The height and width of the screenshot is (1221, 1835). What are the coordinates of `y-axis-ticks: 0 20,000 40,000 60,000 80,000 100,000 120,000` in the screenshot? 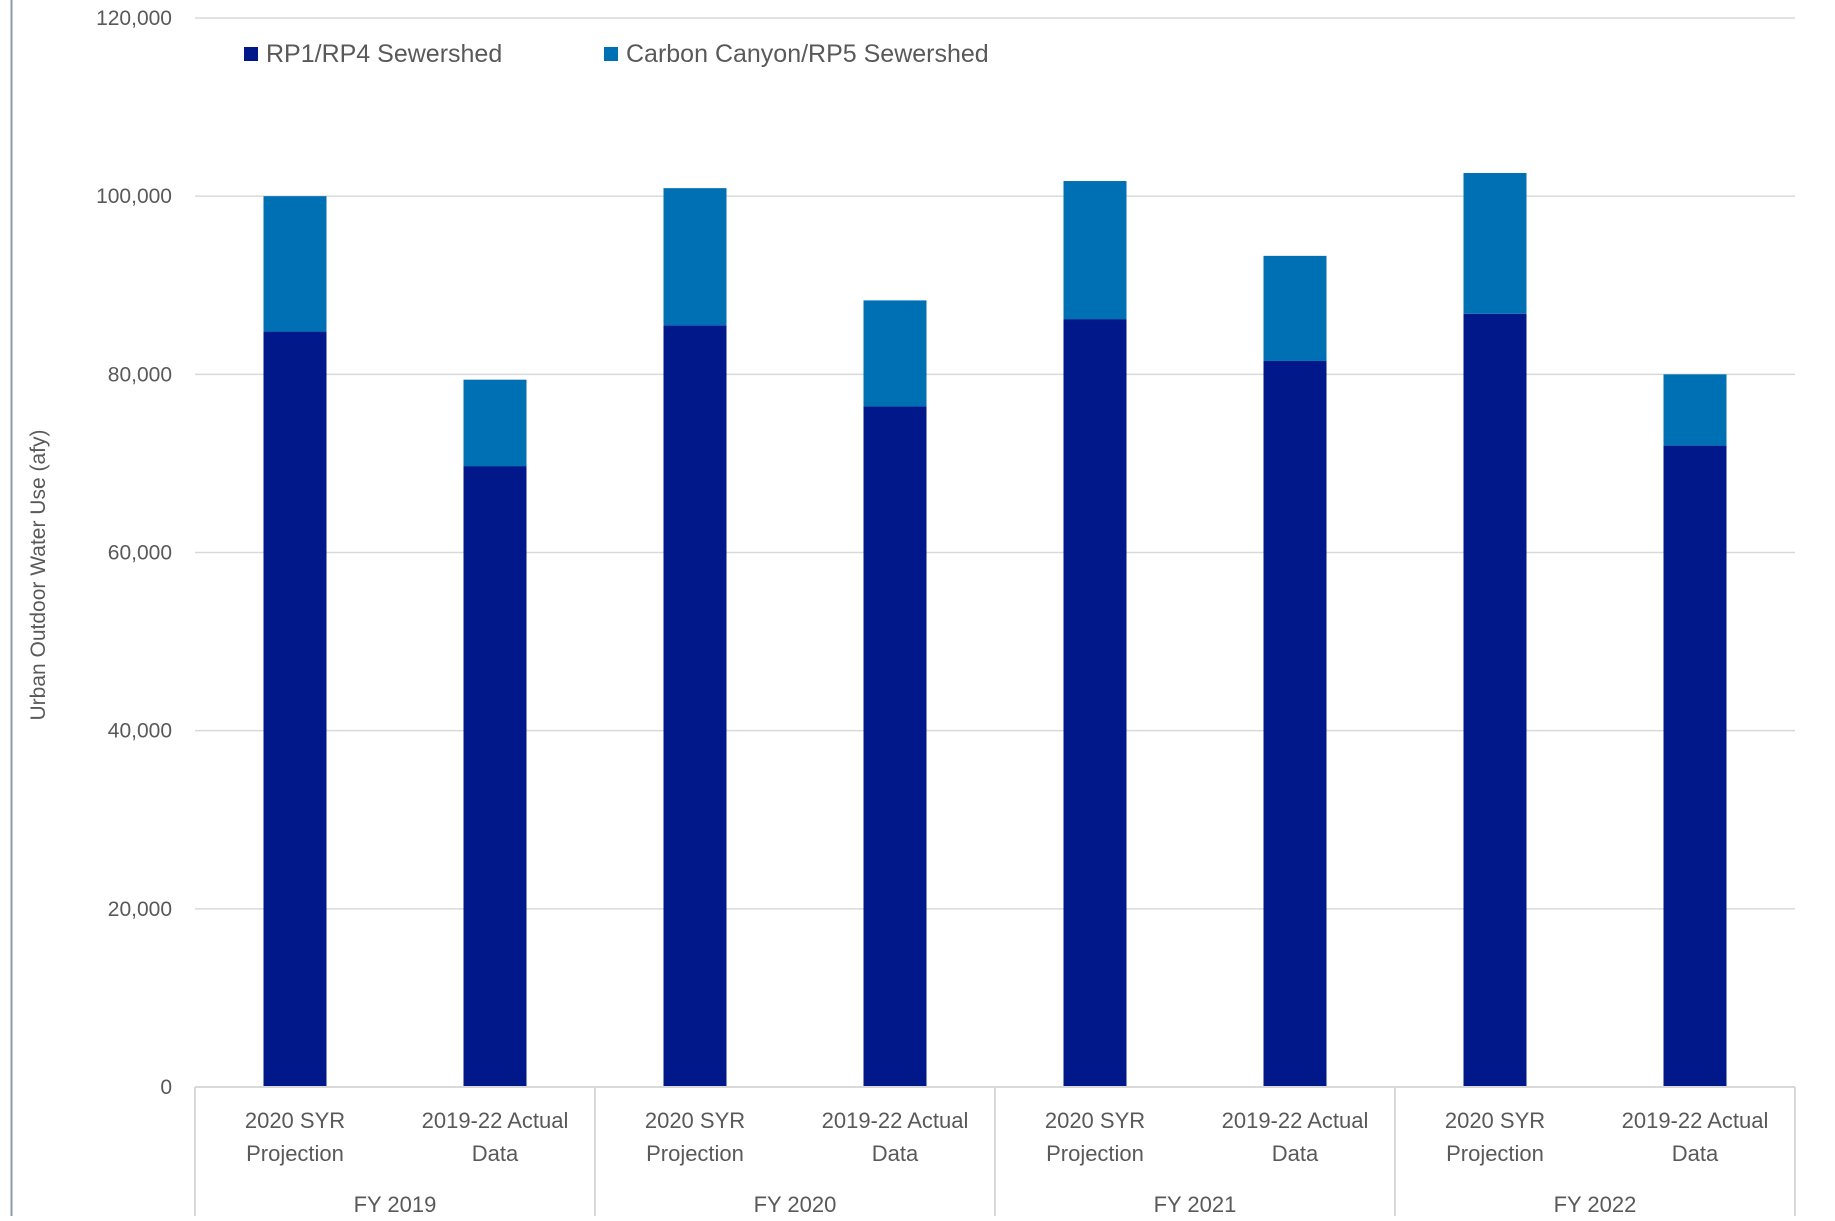 It's located at (134, 553).